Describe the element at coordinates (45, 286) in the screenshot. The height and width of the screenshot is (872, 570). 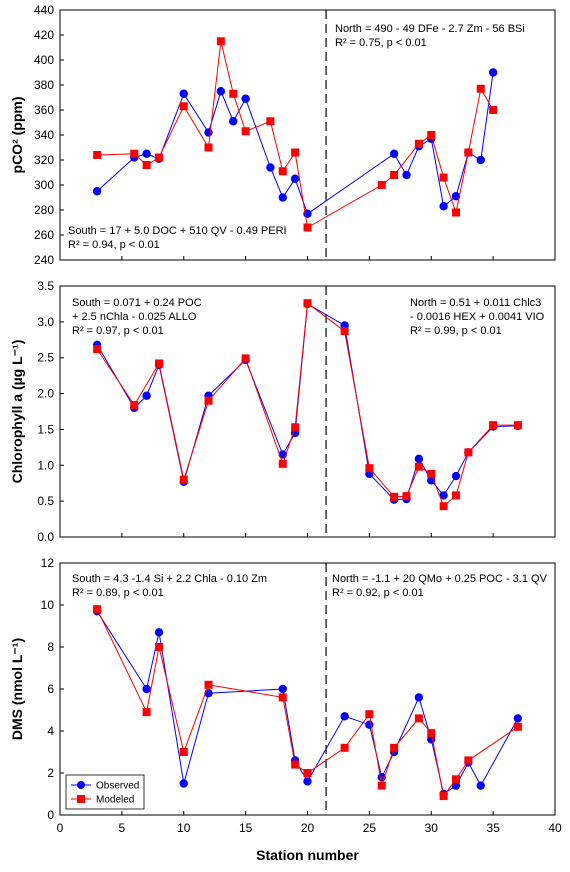
I see `y-tick-label: 3.5` at that location.